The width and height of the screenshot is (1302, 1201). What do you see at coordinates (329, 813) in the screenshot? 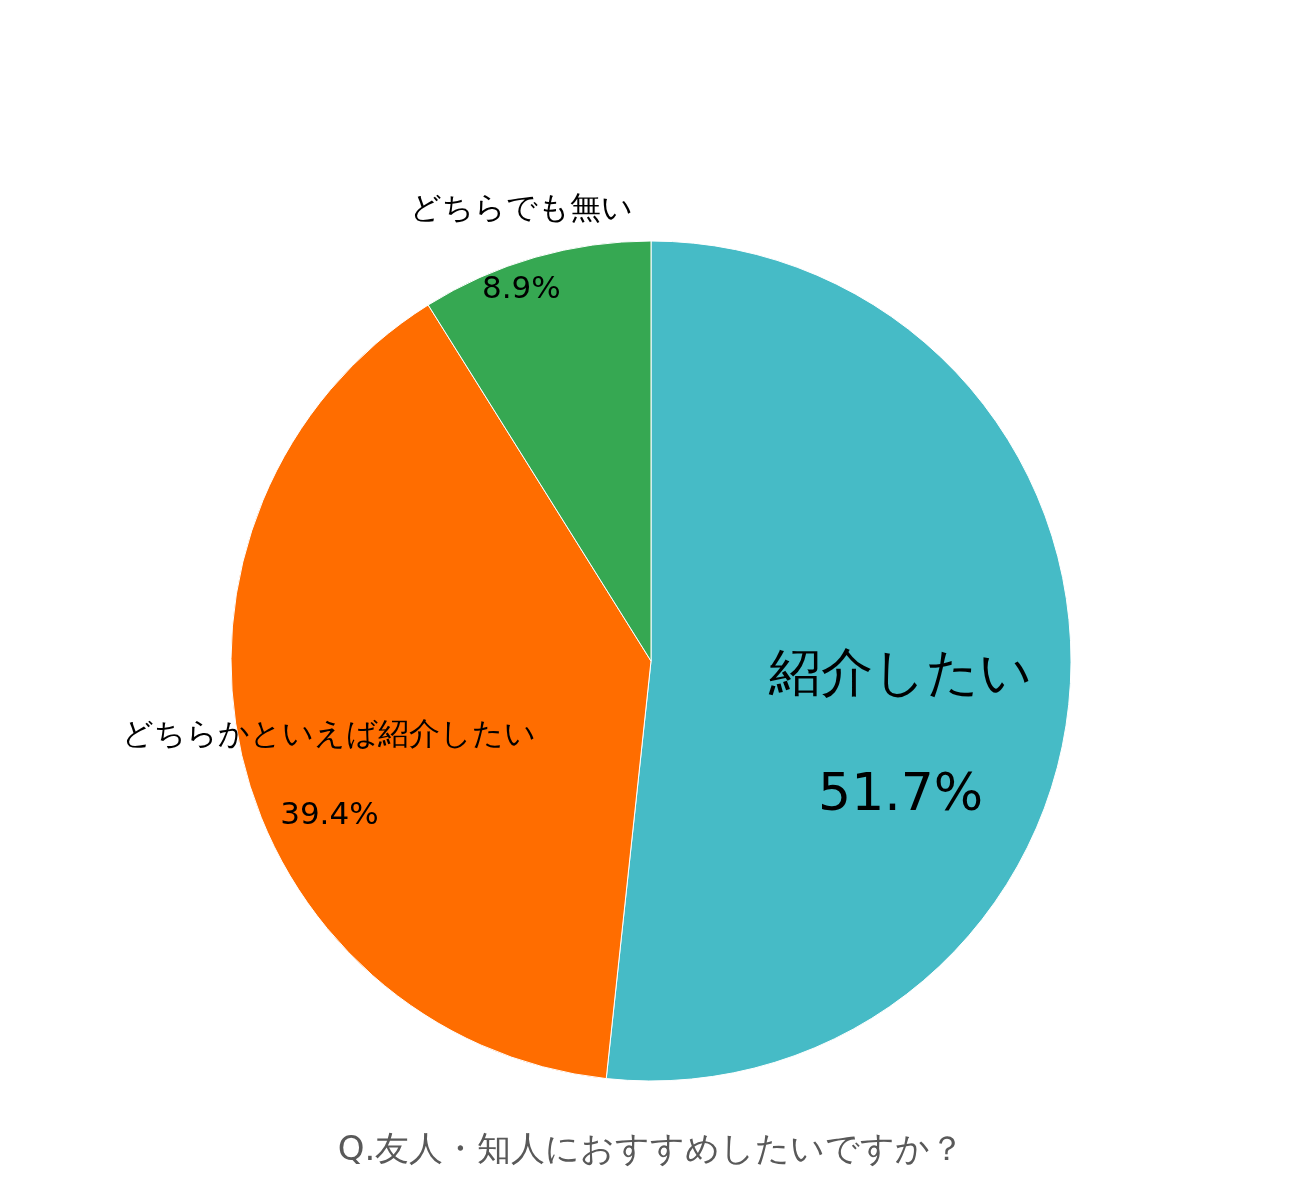
I see `data-label: 39.4%` at bounding box center [329, 813].